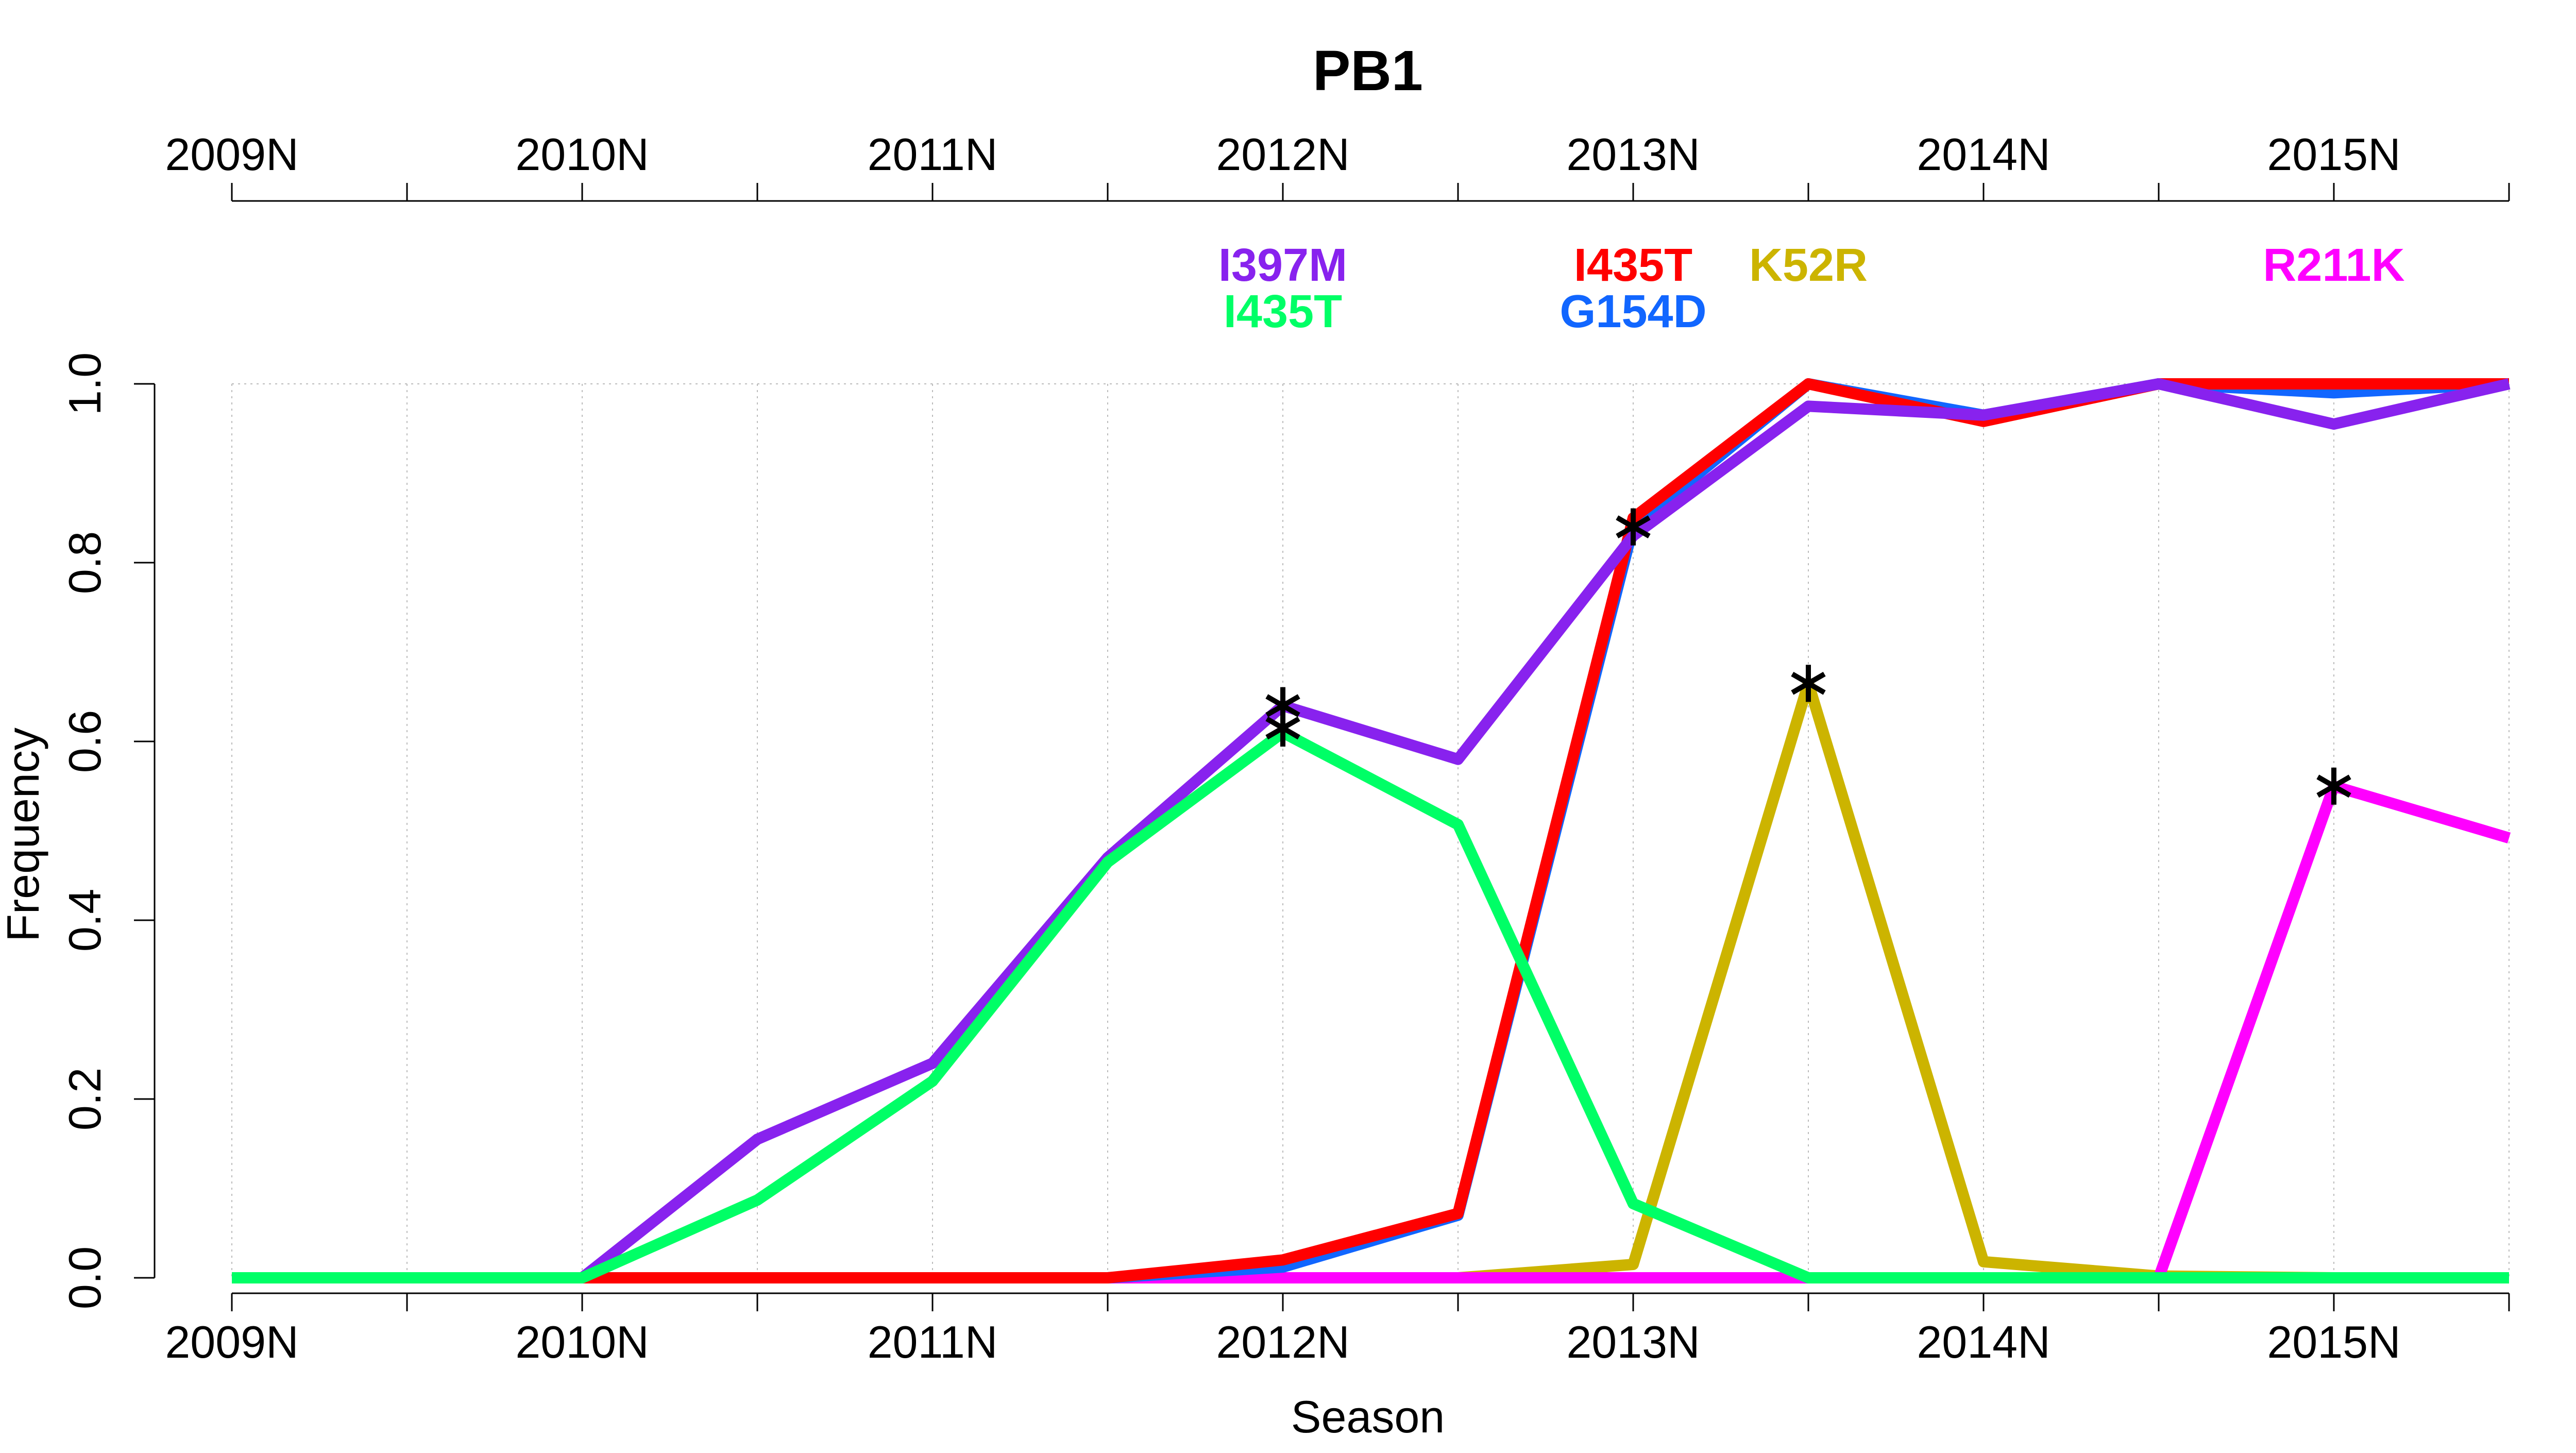 The image size is (2576, 1453). Describe the element at coordinates (2333, 265) in the screenshot. I see `mutation-label: R211K` at that location.